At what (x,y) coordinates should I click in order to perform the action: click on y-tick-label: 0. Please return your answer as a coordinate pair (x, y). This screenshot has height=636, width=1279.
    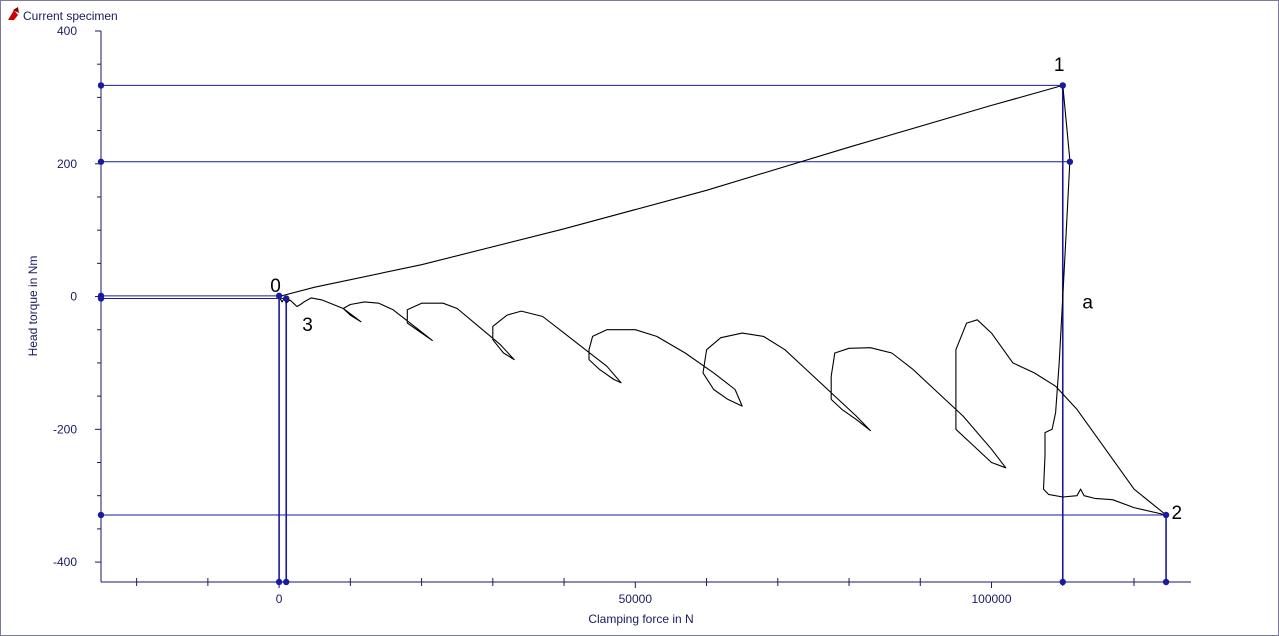
    Looking at the image, I should click on (73, 297).